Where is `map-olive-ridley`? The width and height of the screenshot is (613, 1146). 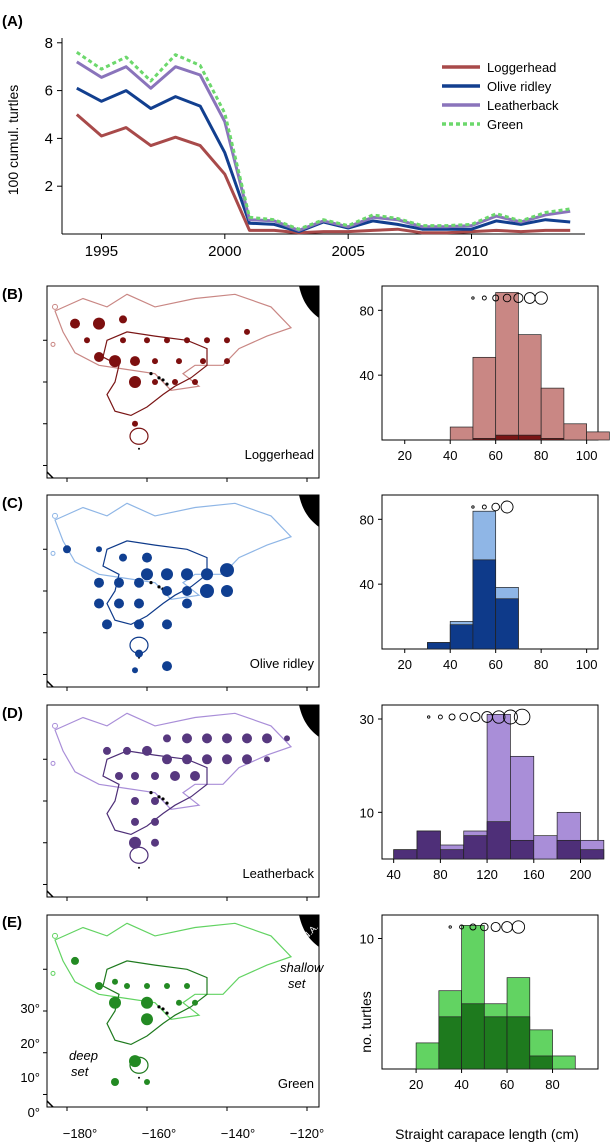
map-olive-ridley is located at coordinates (181, 592).